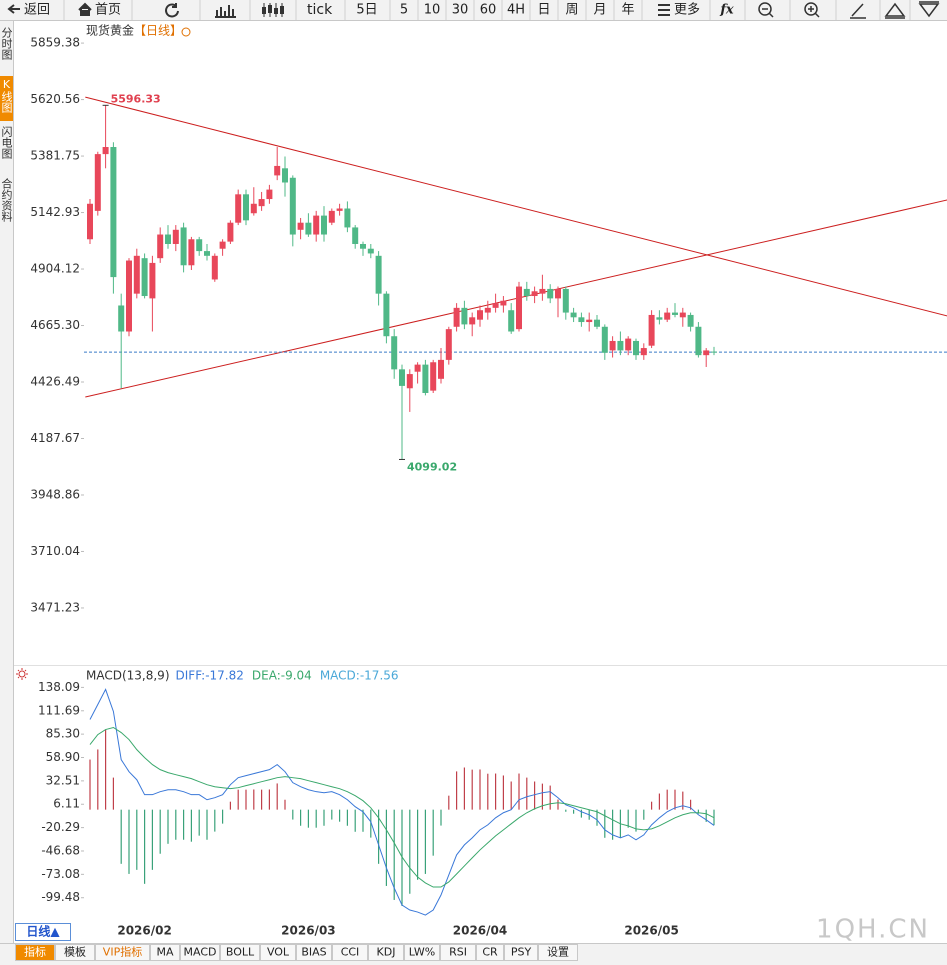 The width and height of the screenshot is (947, 965). I want to click on candle-icon, so click(273, 9).